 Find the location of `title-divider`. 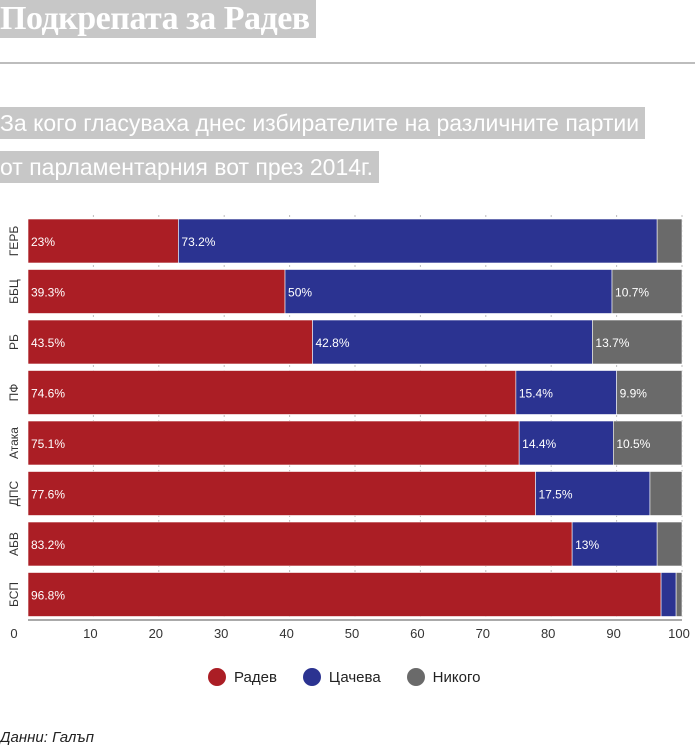

title-divider is located at coordinates (347, 63).